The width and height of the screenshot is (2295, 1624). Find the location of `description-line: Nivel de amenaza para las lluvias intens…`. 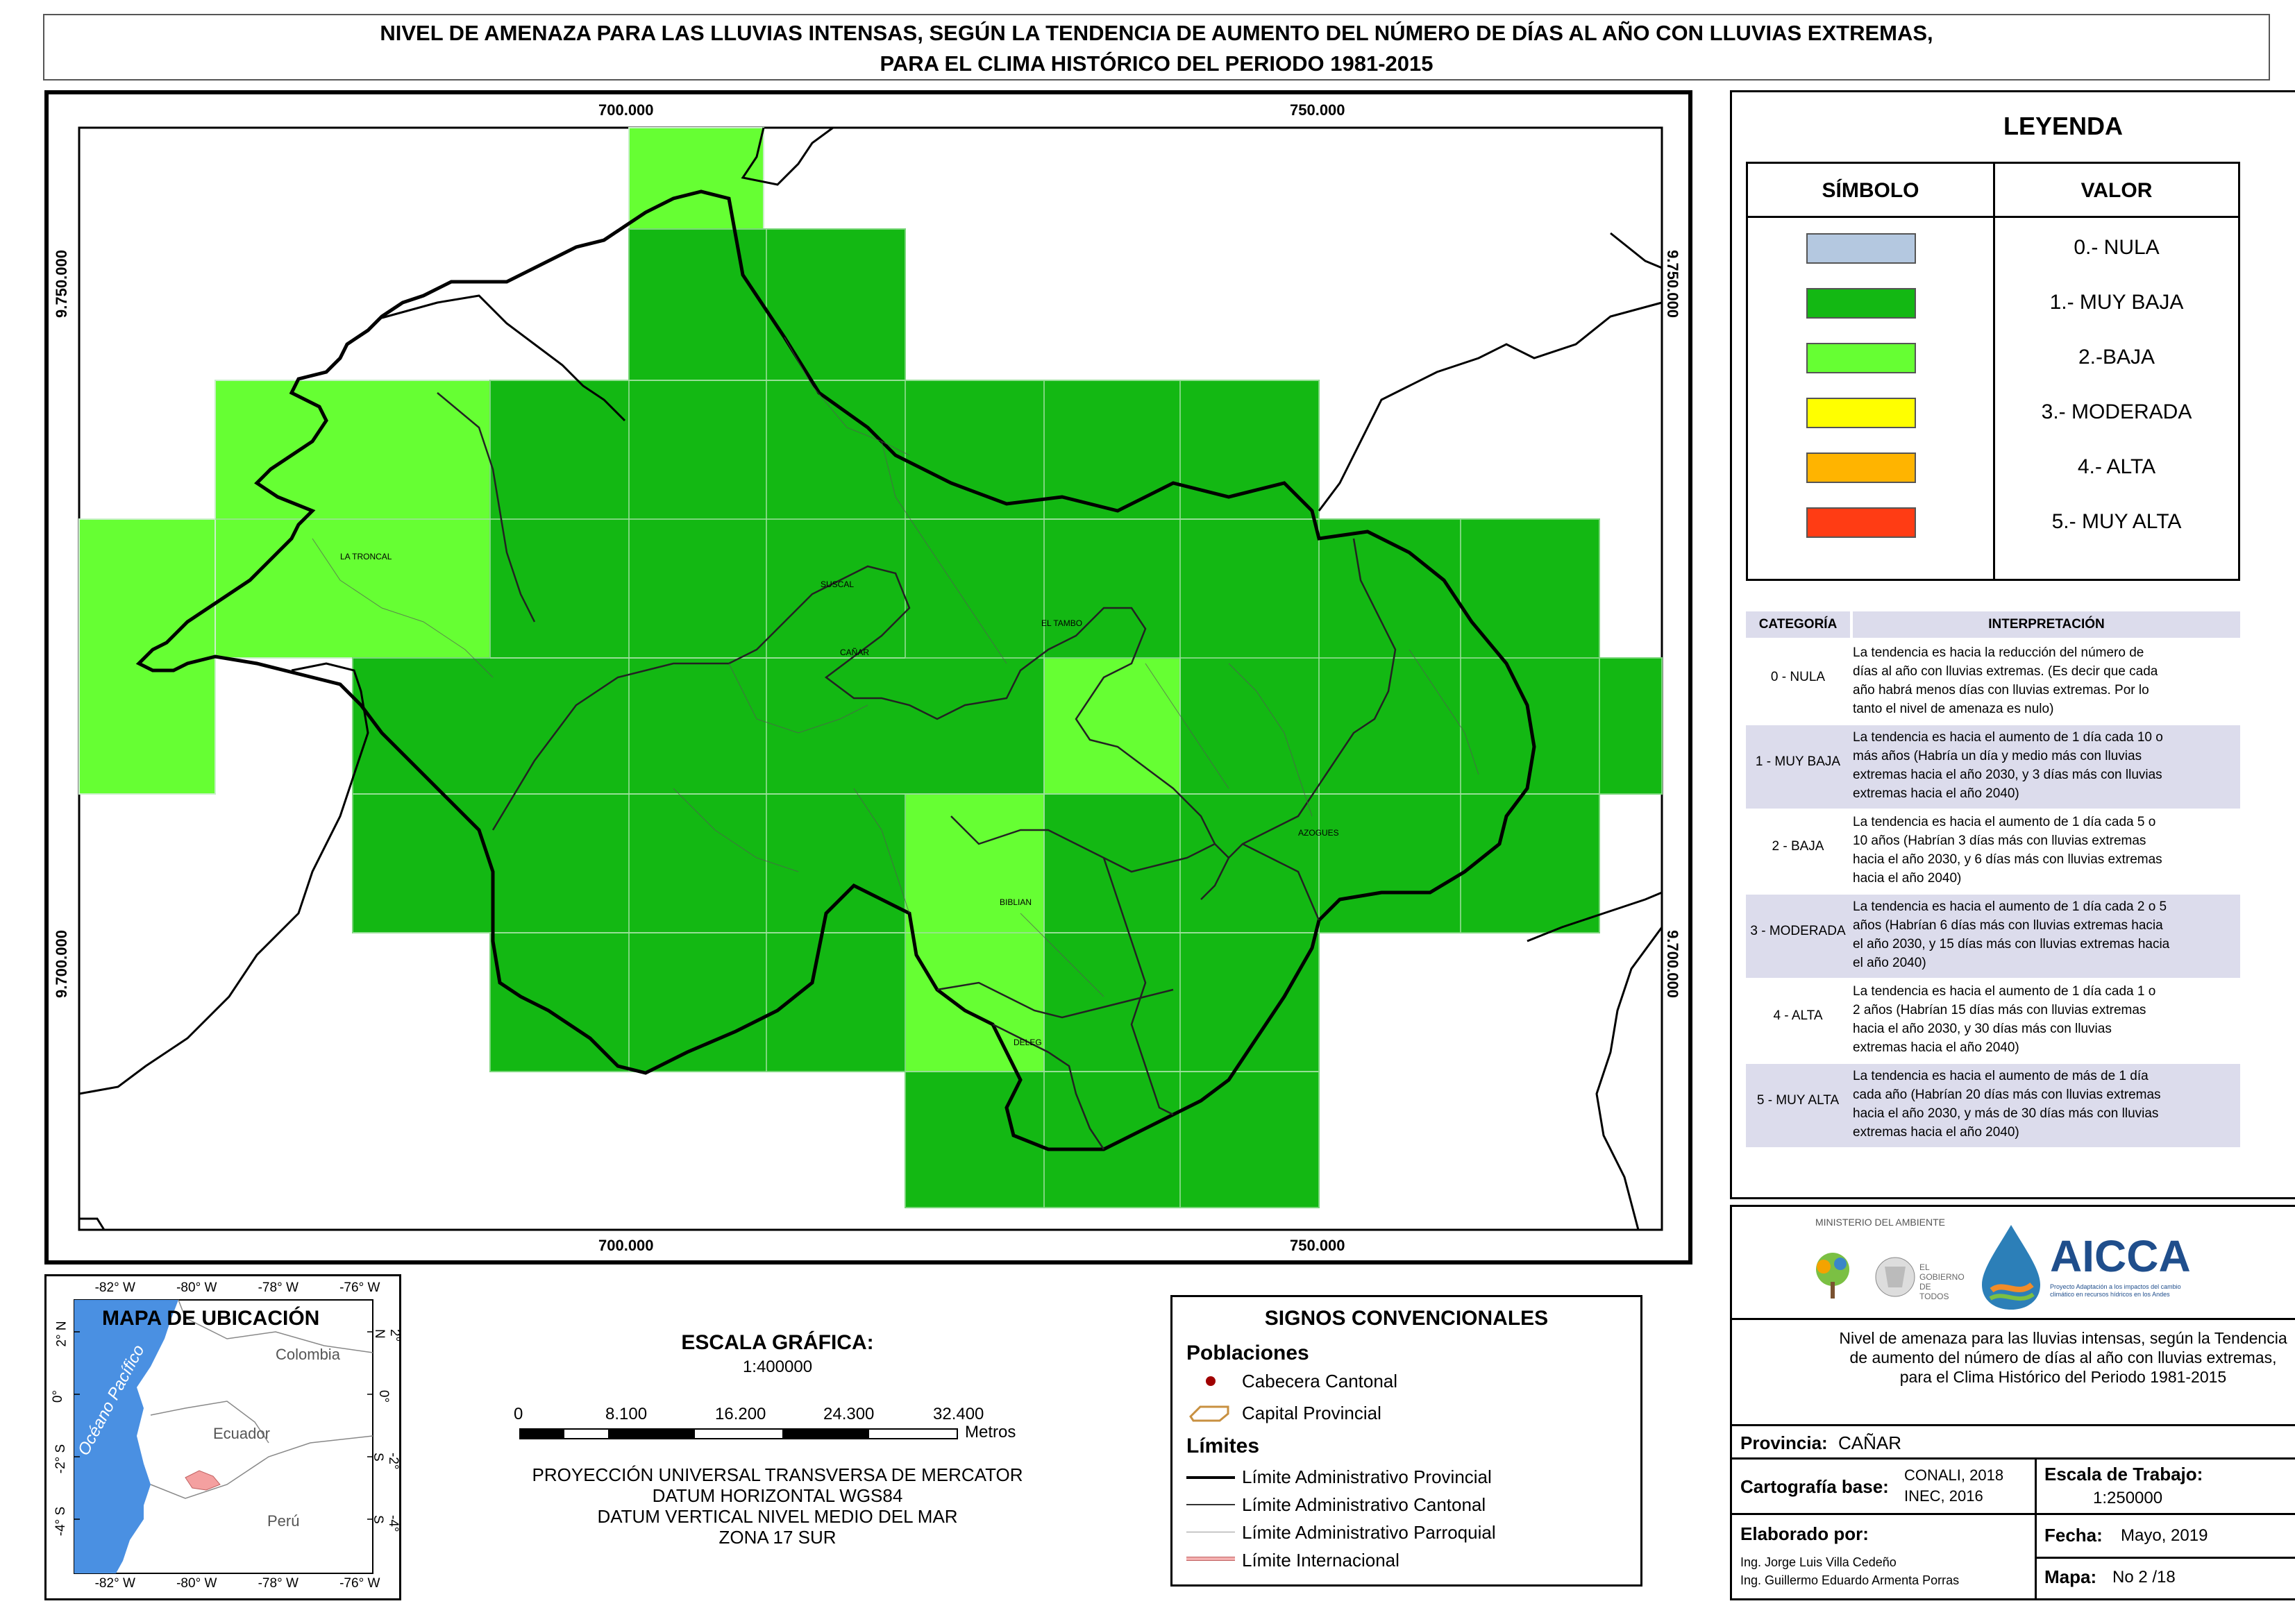

description-line: Nivel de amenaza para las lluvias intens… is located at coordinates (2063, 1338).